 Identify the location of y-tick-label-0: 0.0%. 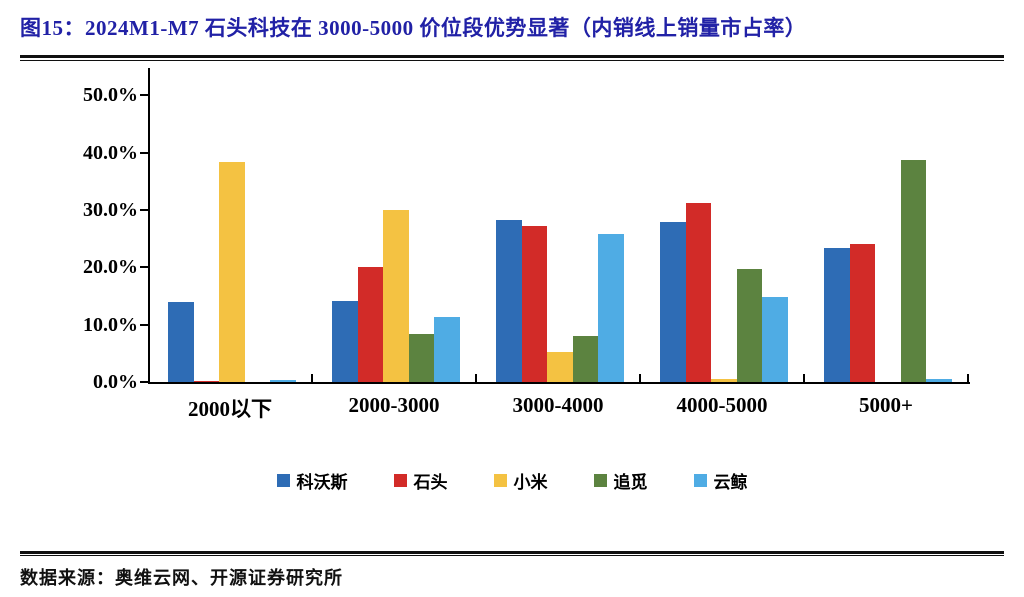
(115, 382).